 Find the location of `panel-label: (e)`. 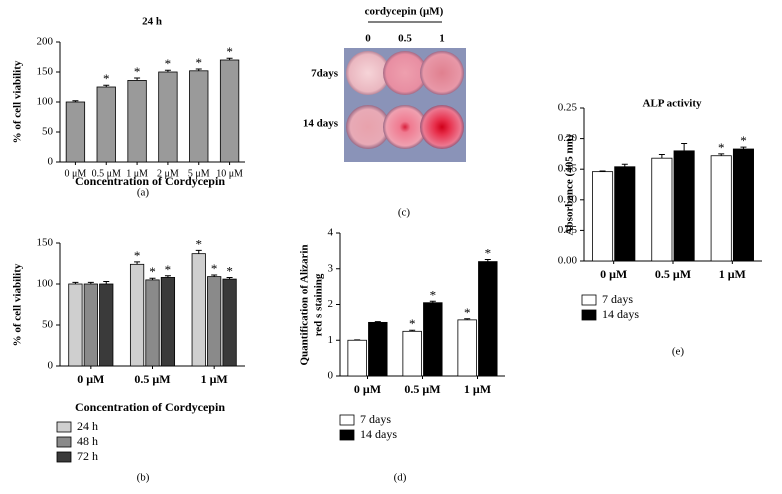

panel-label: (e) is located at coordinates (678, 352).